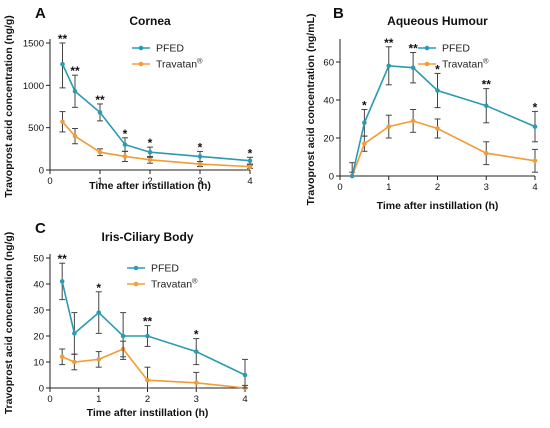 The width and height of the screenshot is (550, 428). Describe the element at coordinates (33, 44) in the screenshot. I see `y-tick-label: 1500` at that location.